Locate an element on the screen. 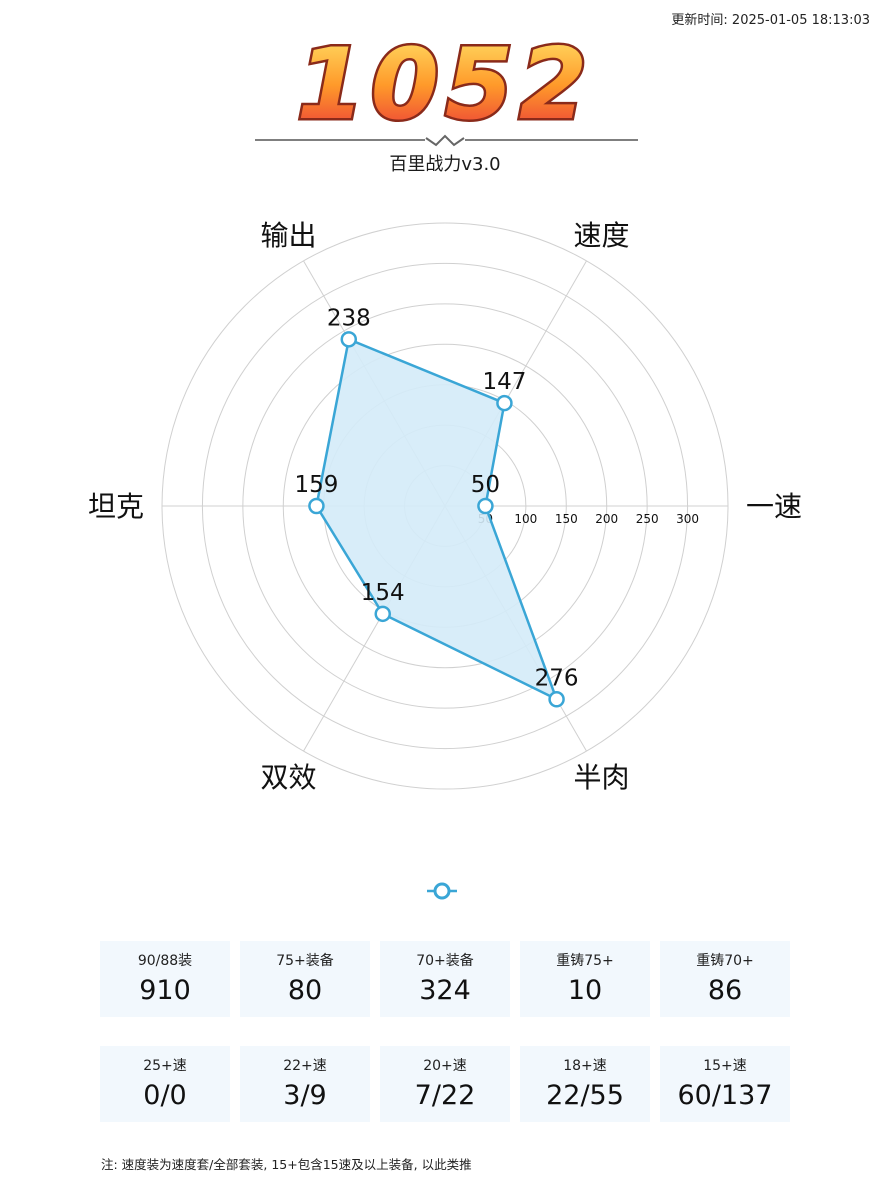 This screenshot has width=890, height=1190. score-text: 1052 is located at coordinates (445, 85).